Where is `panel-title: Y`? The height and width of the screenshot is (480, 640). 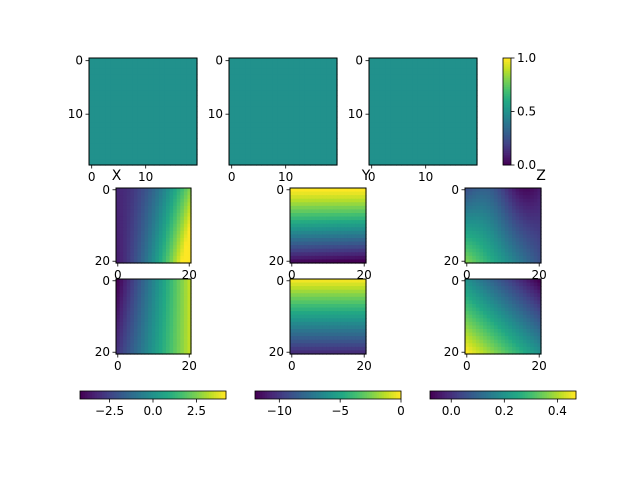 panel-title: Y is located at coordinates (366, 176).